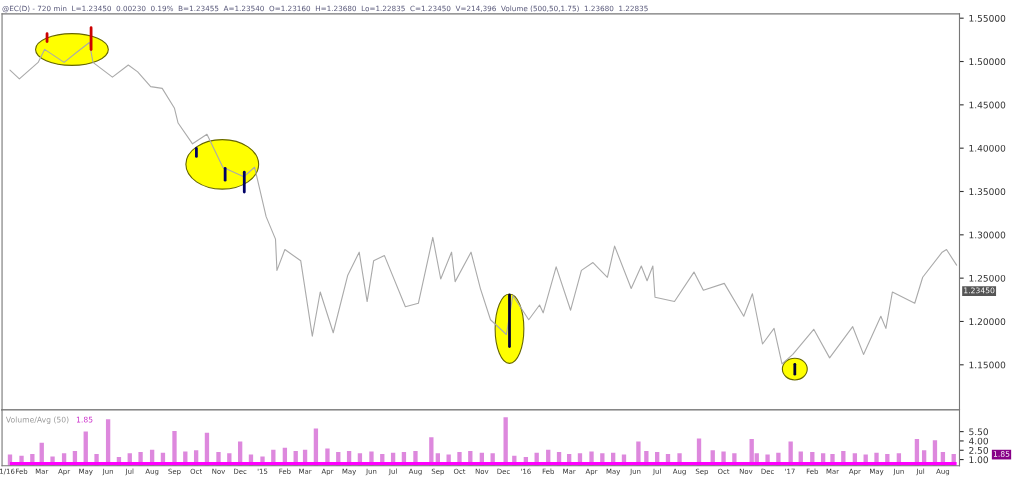 This screenshot has width=1024, height=495. I want to click on y-tick-label: 1.00, so click(979, 460).